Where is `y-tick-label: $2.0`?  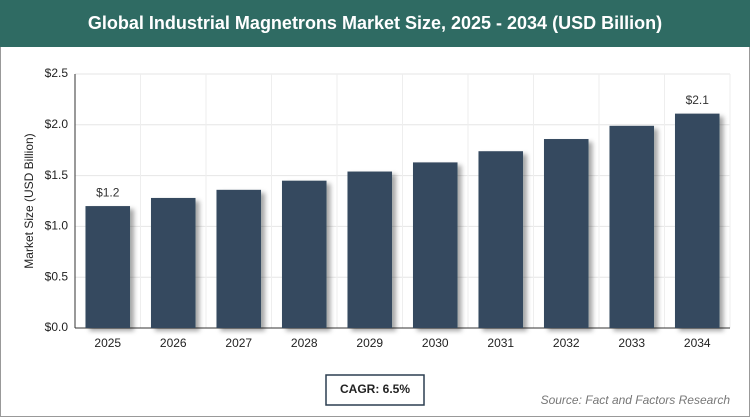
y-tick-label: $2.0 is located at coordinates (57, 124).